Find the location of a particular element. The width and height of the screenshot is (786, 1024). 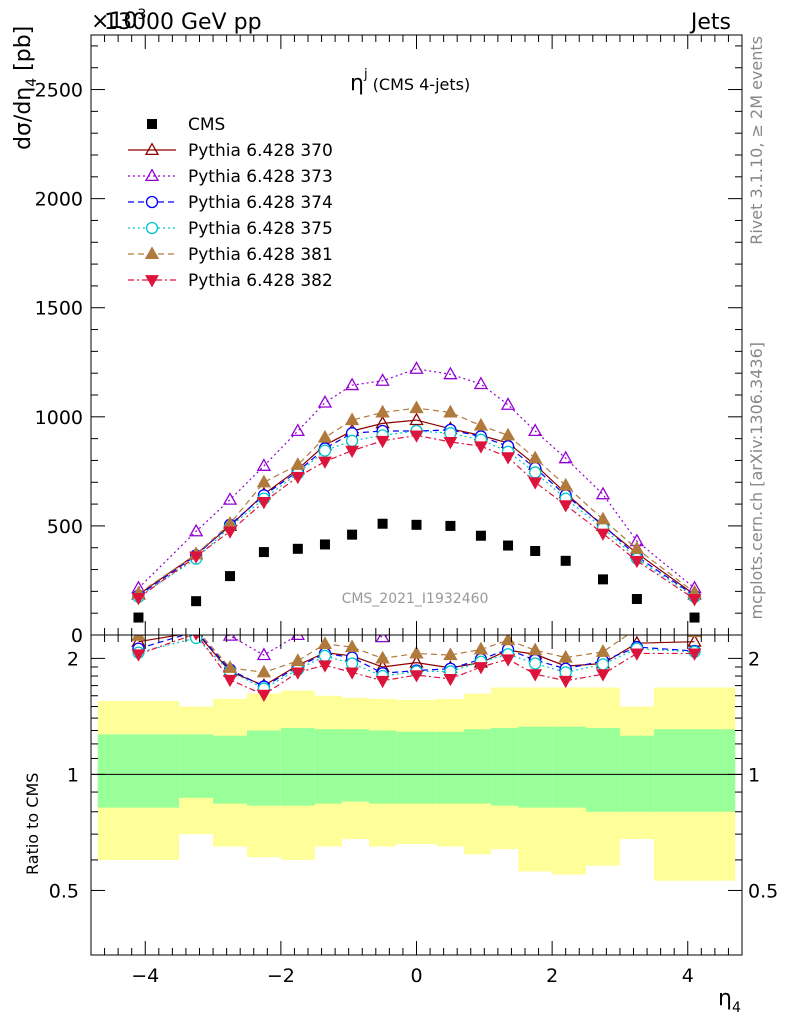

ratio-y-tick-label-left: 1 is located at coordinates (73, 775).